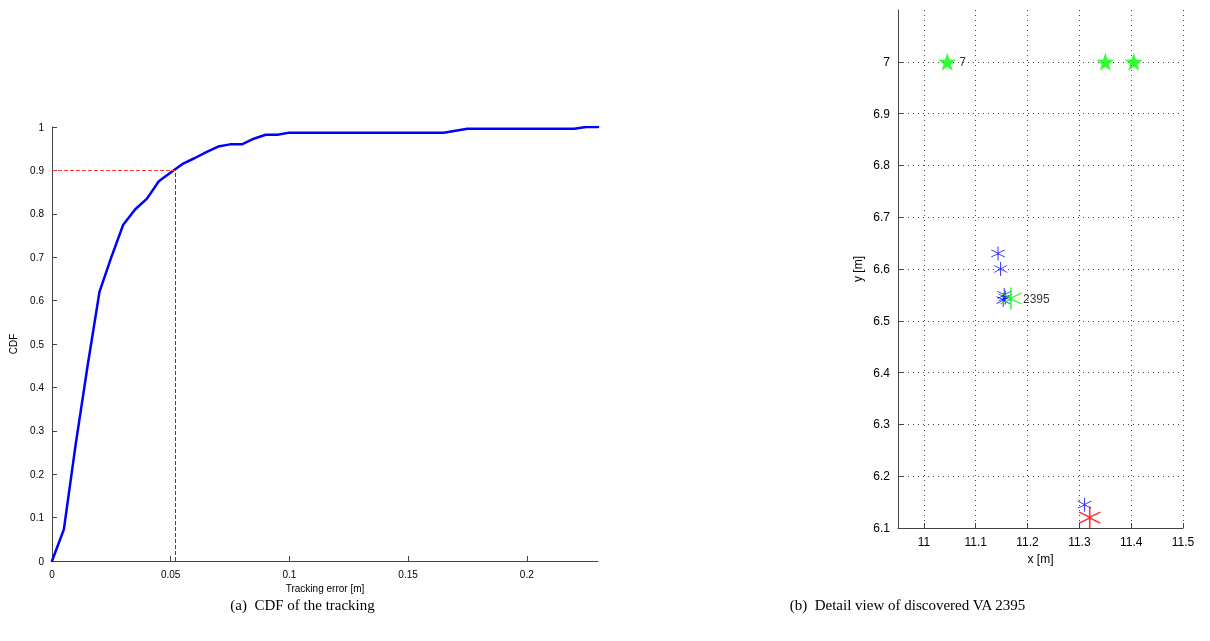 The width and height of the screenshot is (1210, 641). Describe the element at coordinates (52, 574) in the screenshot. I see `x-tick-label: 0` at that location.